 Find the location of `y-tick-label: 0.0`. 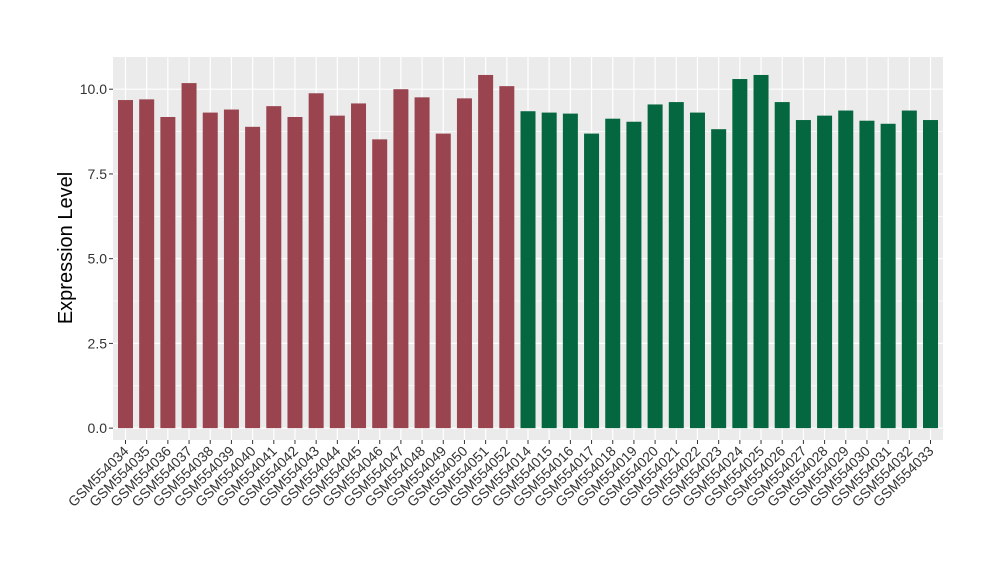

y-tick-label: 0.0 is located at coordinates (98, 428).